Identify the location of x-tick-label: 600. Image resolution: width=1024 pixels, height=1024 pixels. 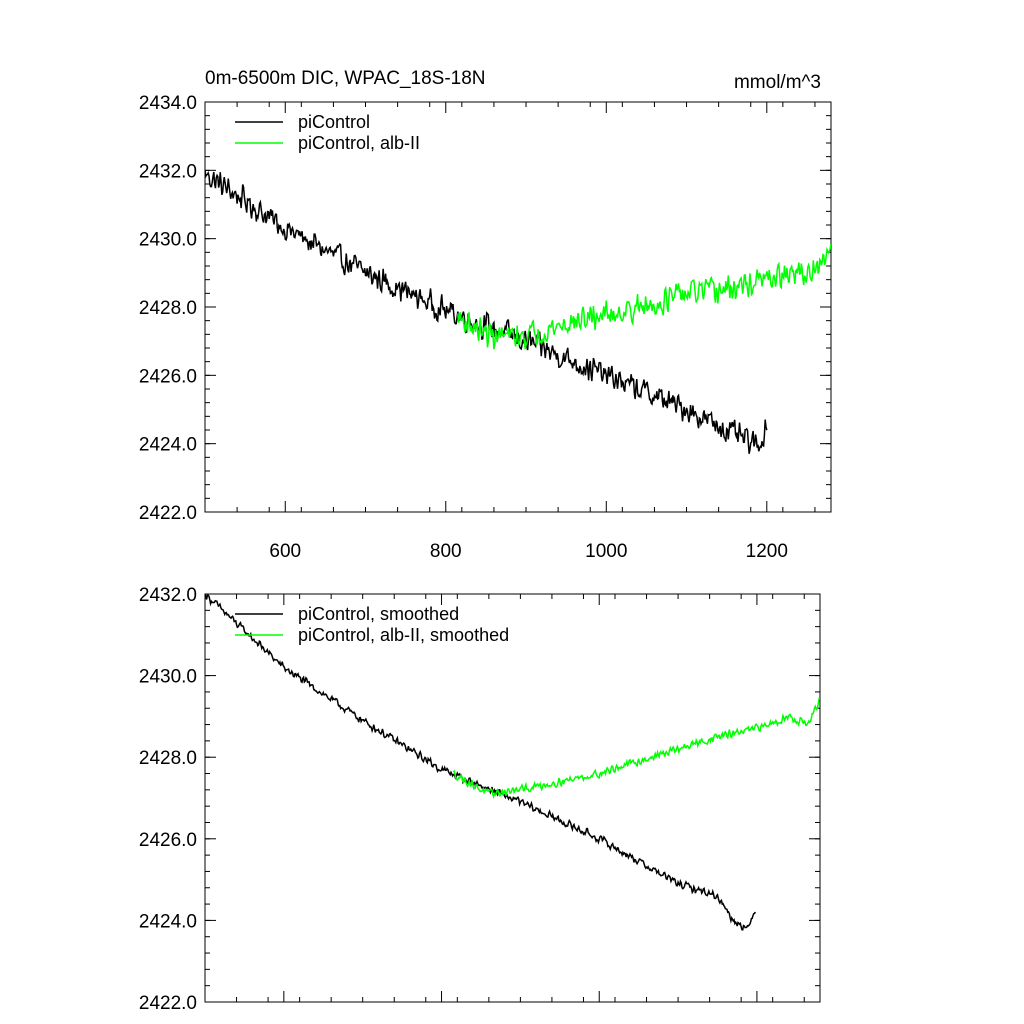
(285, 551).